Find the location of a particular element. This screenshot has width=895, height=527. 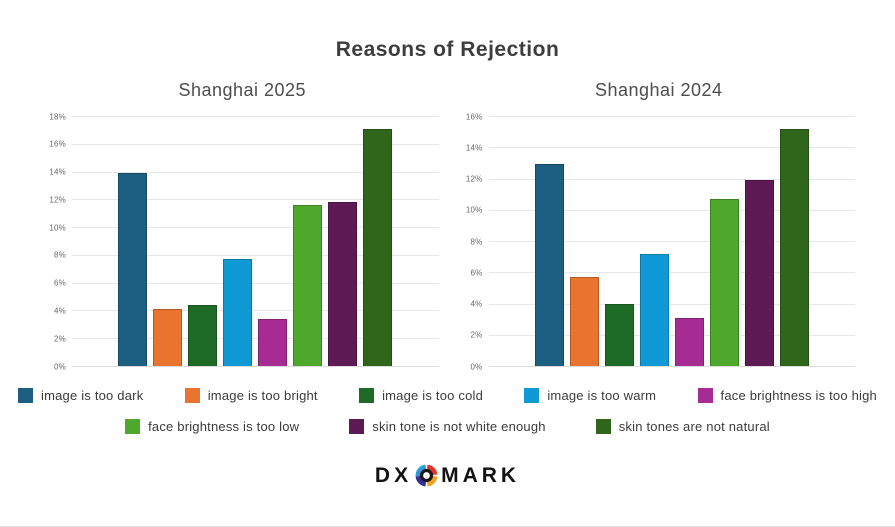

legend-label: face brightness is too low is located at coordinates (224, 426).